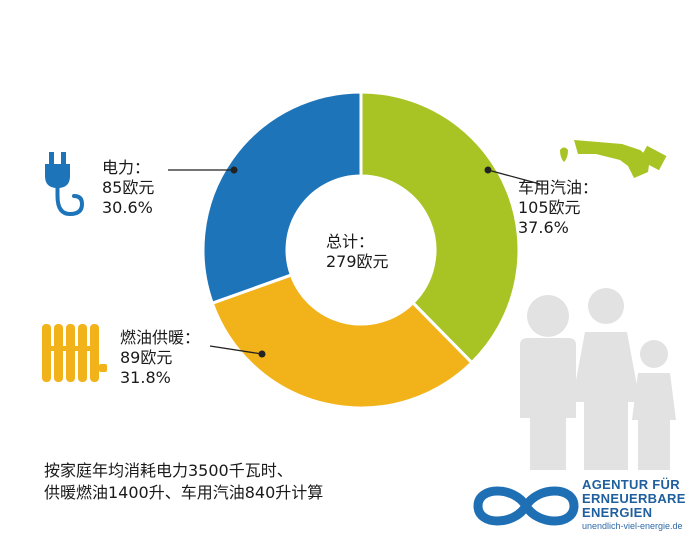  What do you see at coordinates (237, 351) in the screenshot?
I see `leader-line-heating` at bounding box center [237, 351].